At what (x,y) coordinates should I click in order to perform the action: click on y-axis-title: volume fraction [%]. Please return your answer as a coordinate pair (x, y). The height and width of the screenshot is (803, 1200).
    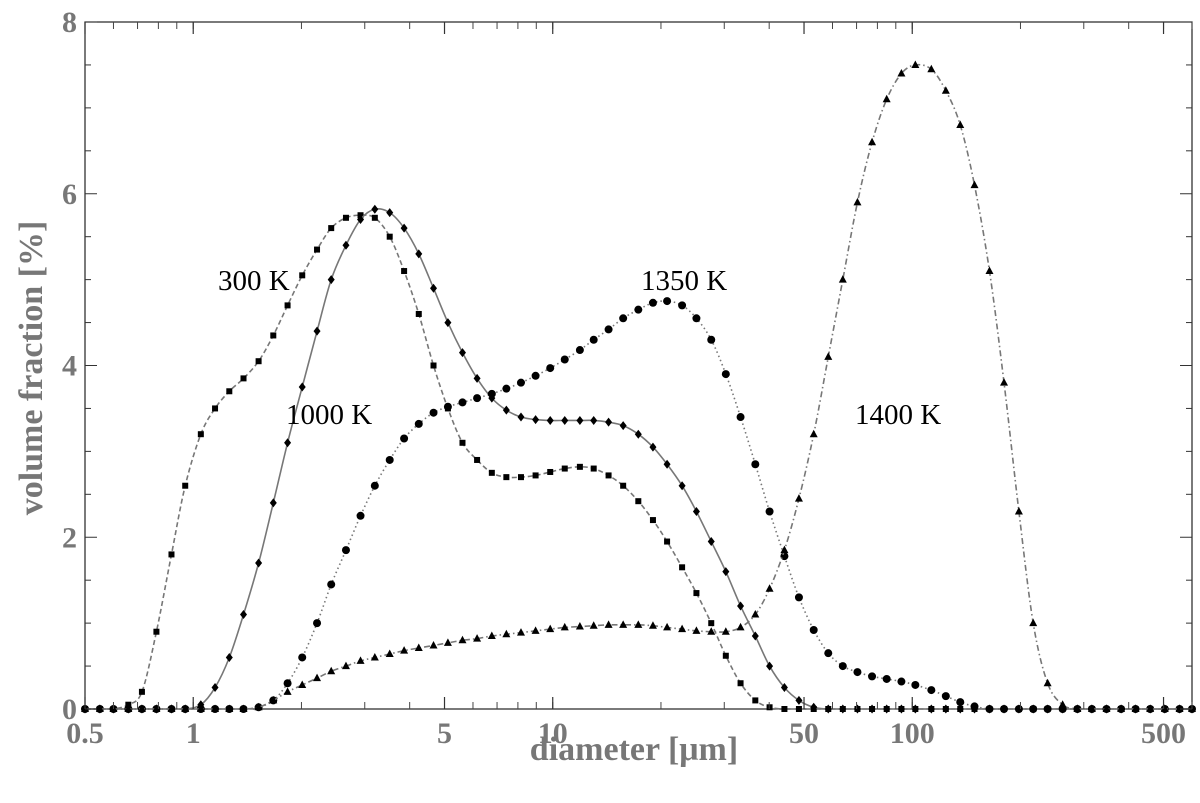
    Looking at the image, I should click on (31, 368).